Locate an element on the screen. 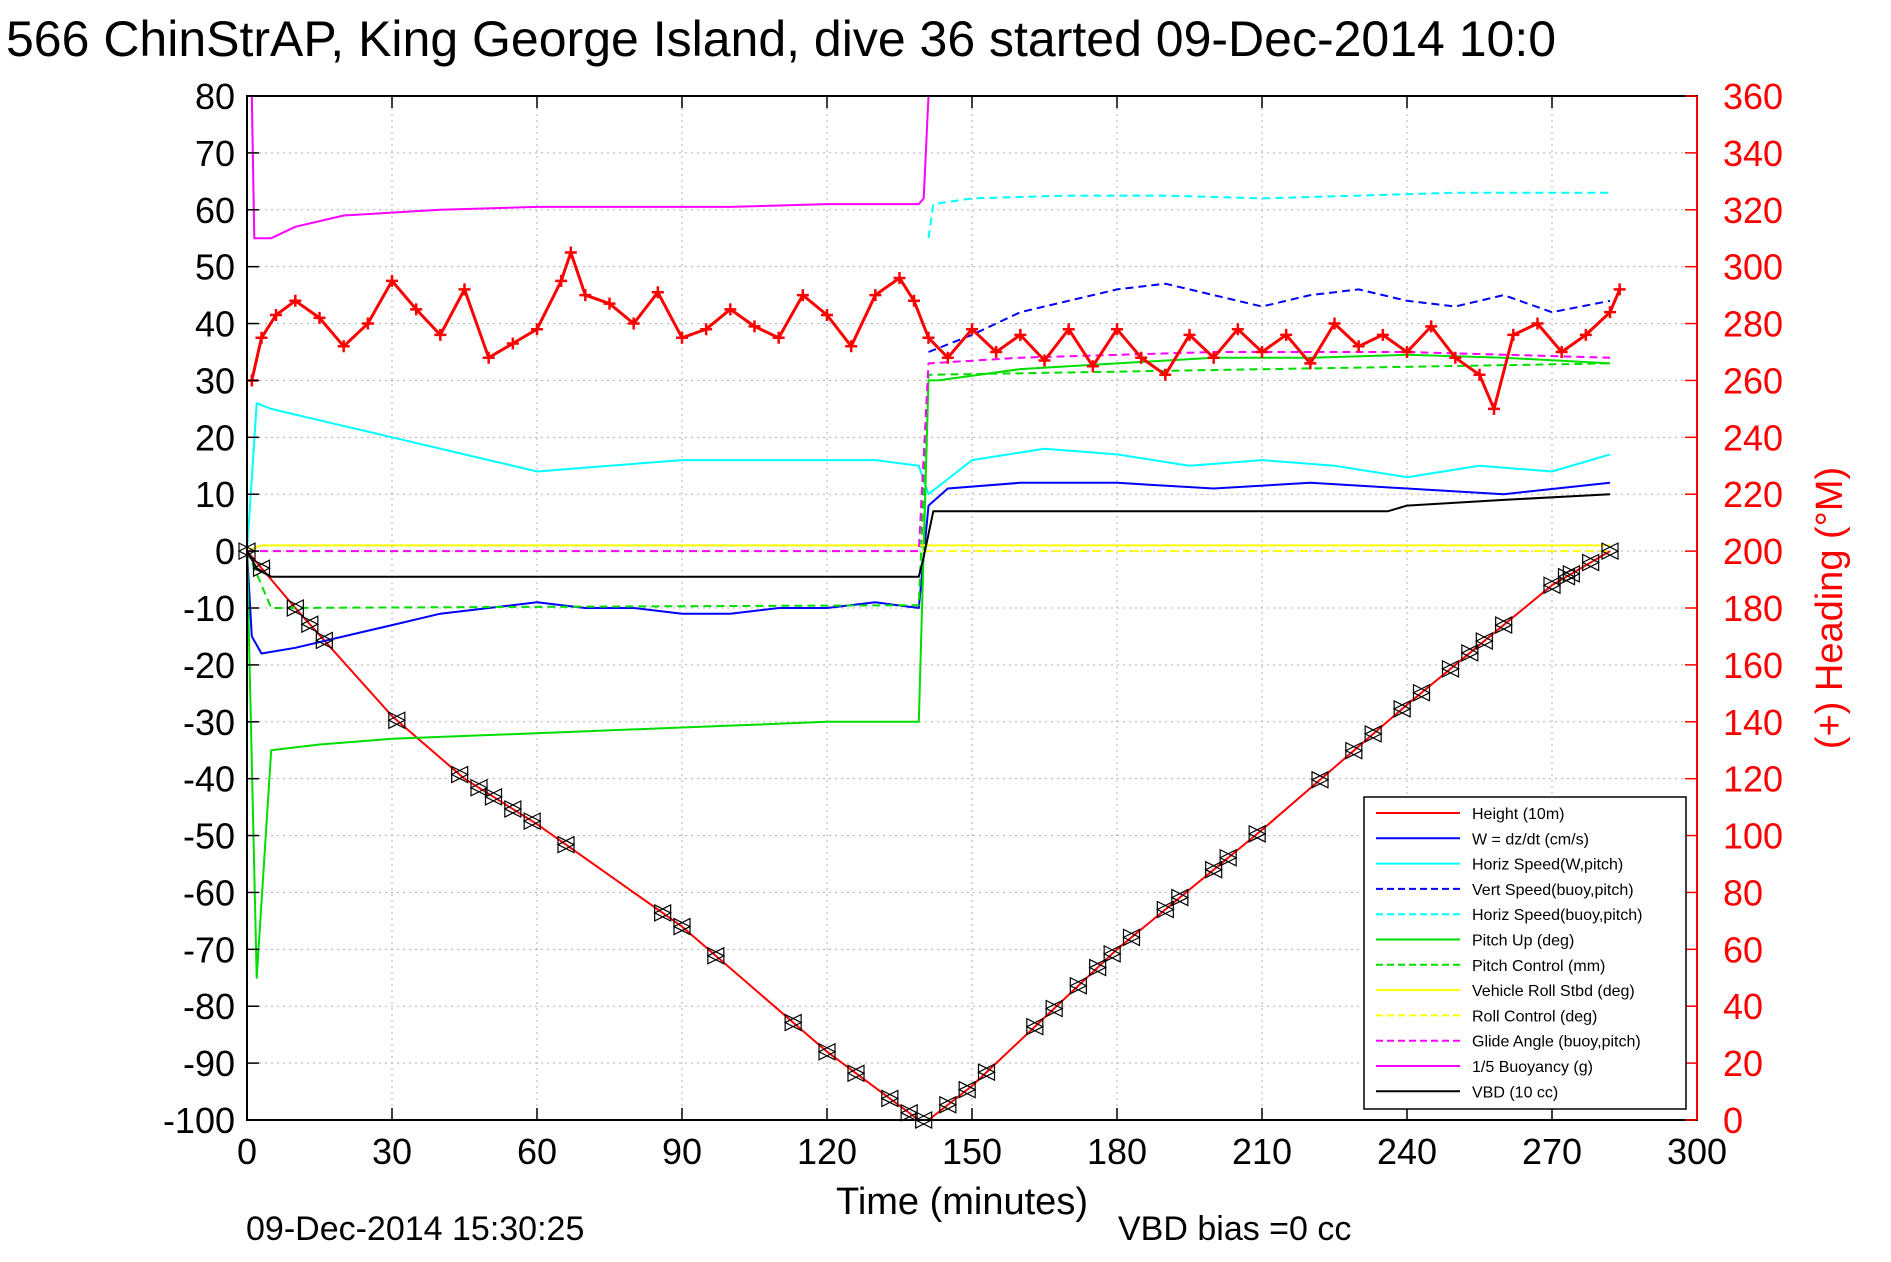  right-y-tick-label: 100 is located at coordinates (1753, 836).